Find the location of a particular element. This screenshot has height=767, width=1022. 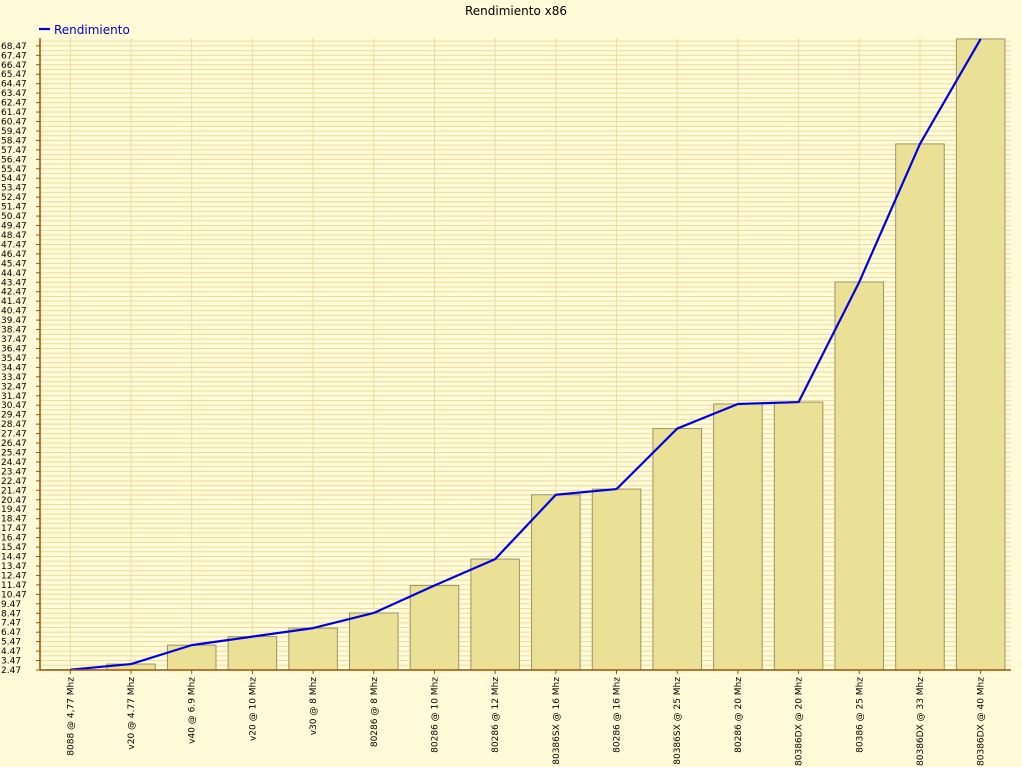

y-tick-label: 67.47 is located at coordinates (14, 56).